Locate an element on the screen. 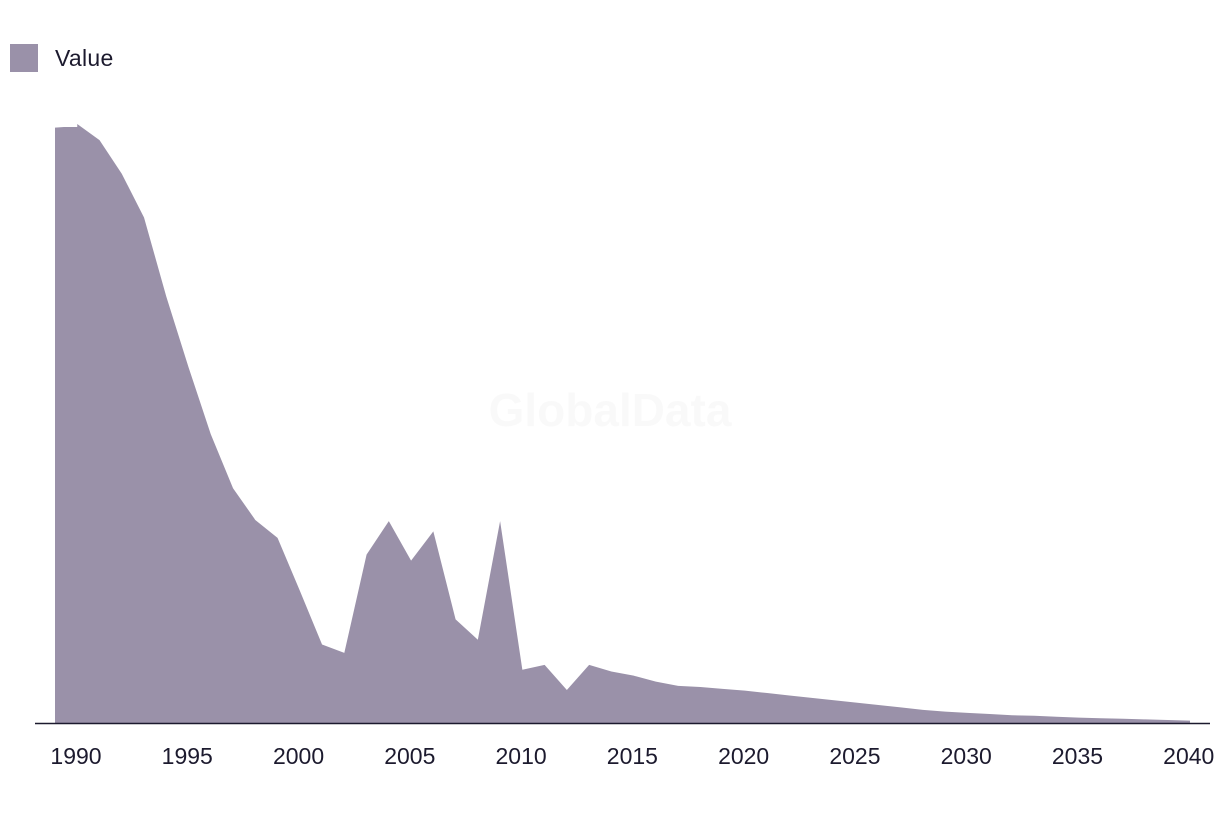 The height and width of the screenshot is (816, 1220). x-tick-label: 2030 is located at coordinates (966, 756).